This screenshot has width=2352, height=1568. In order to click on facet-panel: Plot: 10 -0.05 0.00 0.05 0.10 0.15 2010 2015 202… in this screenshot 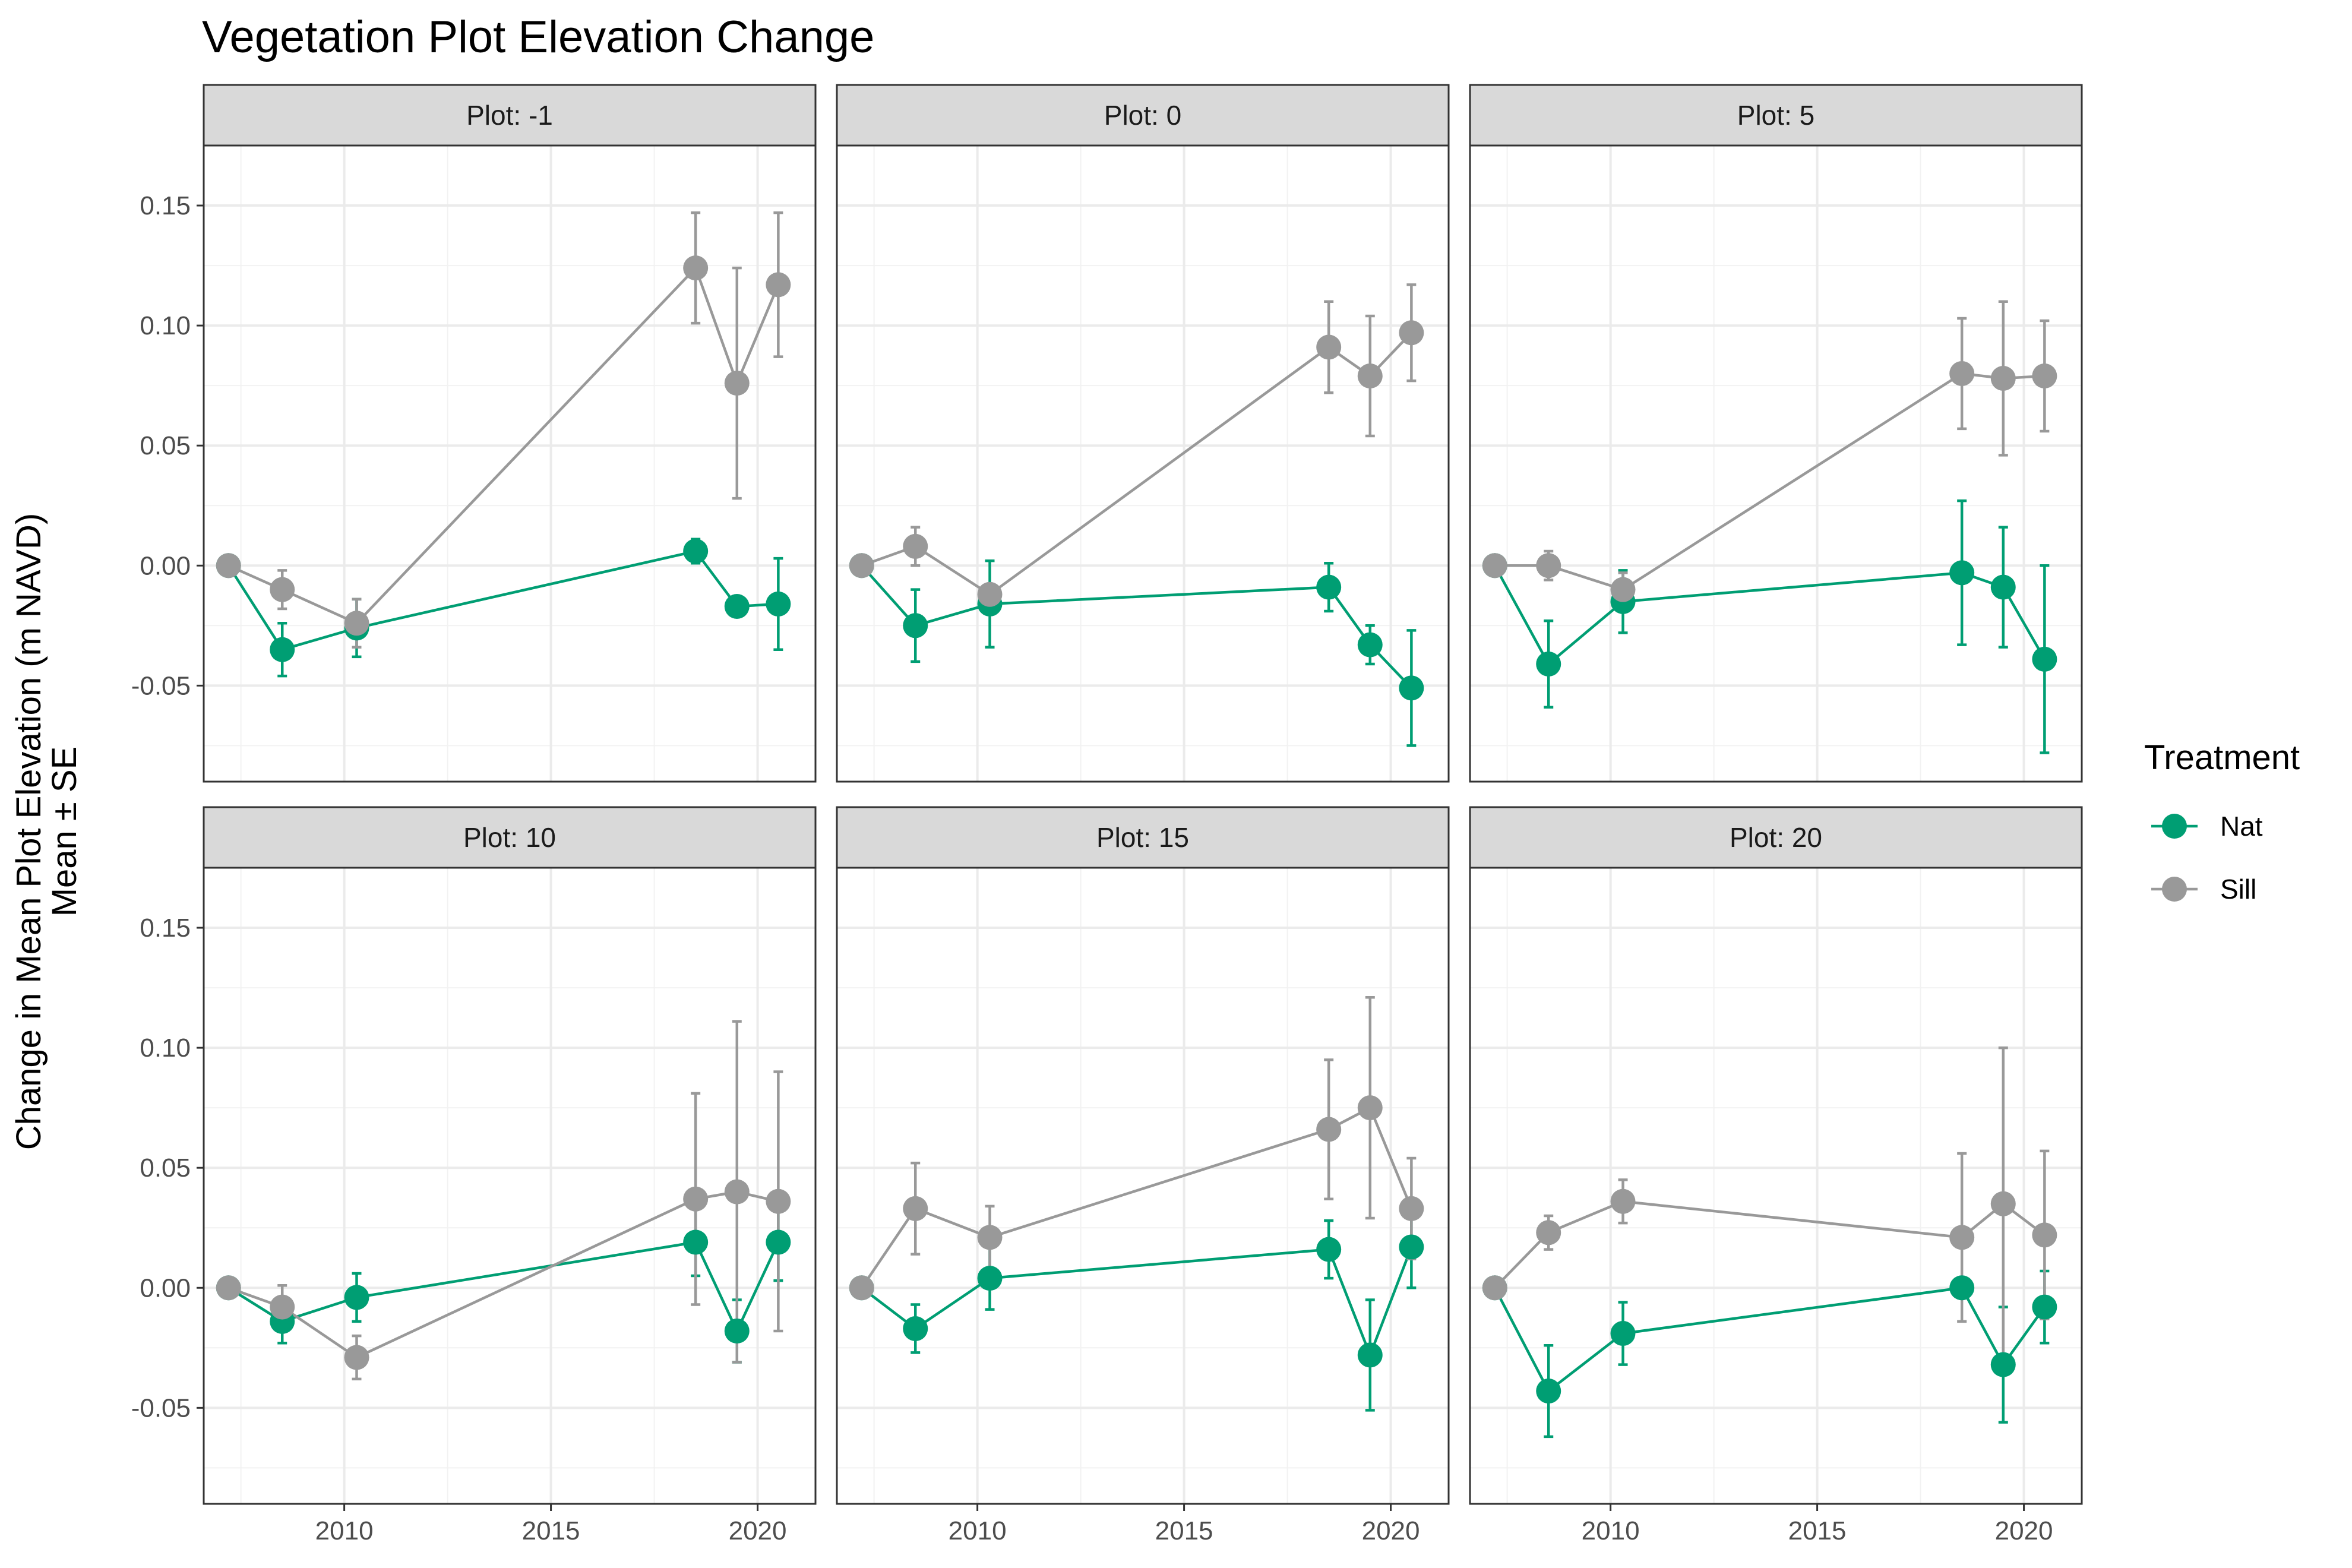, I will do `click(474, 1175)`.